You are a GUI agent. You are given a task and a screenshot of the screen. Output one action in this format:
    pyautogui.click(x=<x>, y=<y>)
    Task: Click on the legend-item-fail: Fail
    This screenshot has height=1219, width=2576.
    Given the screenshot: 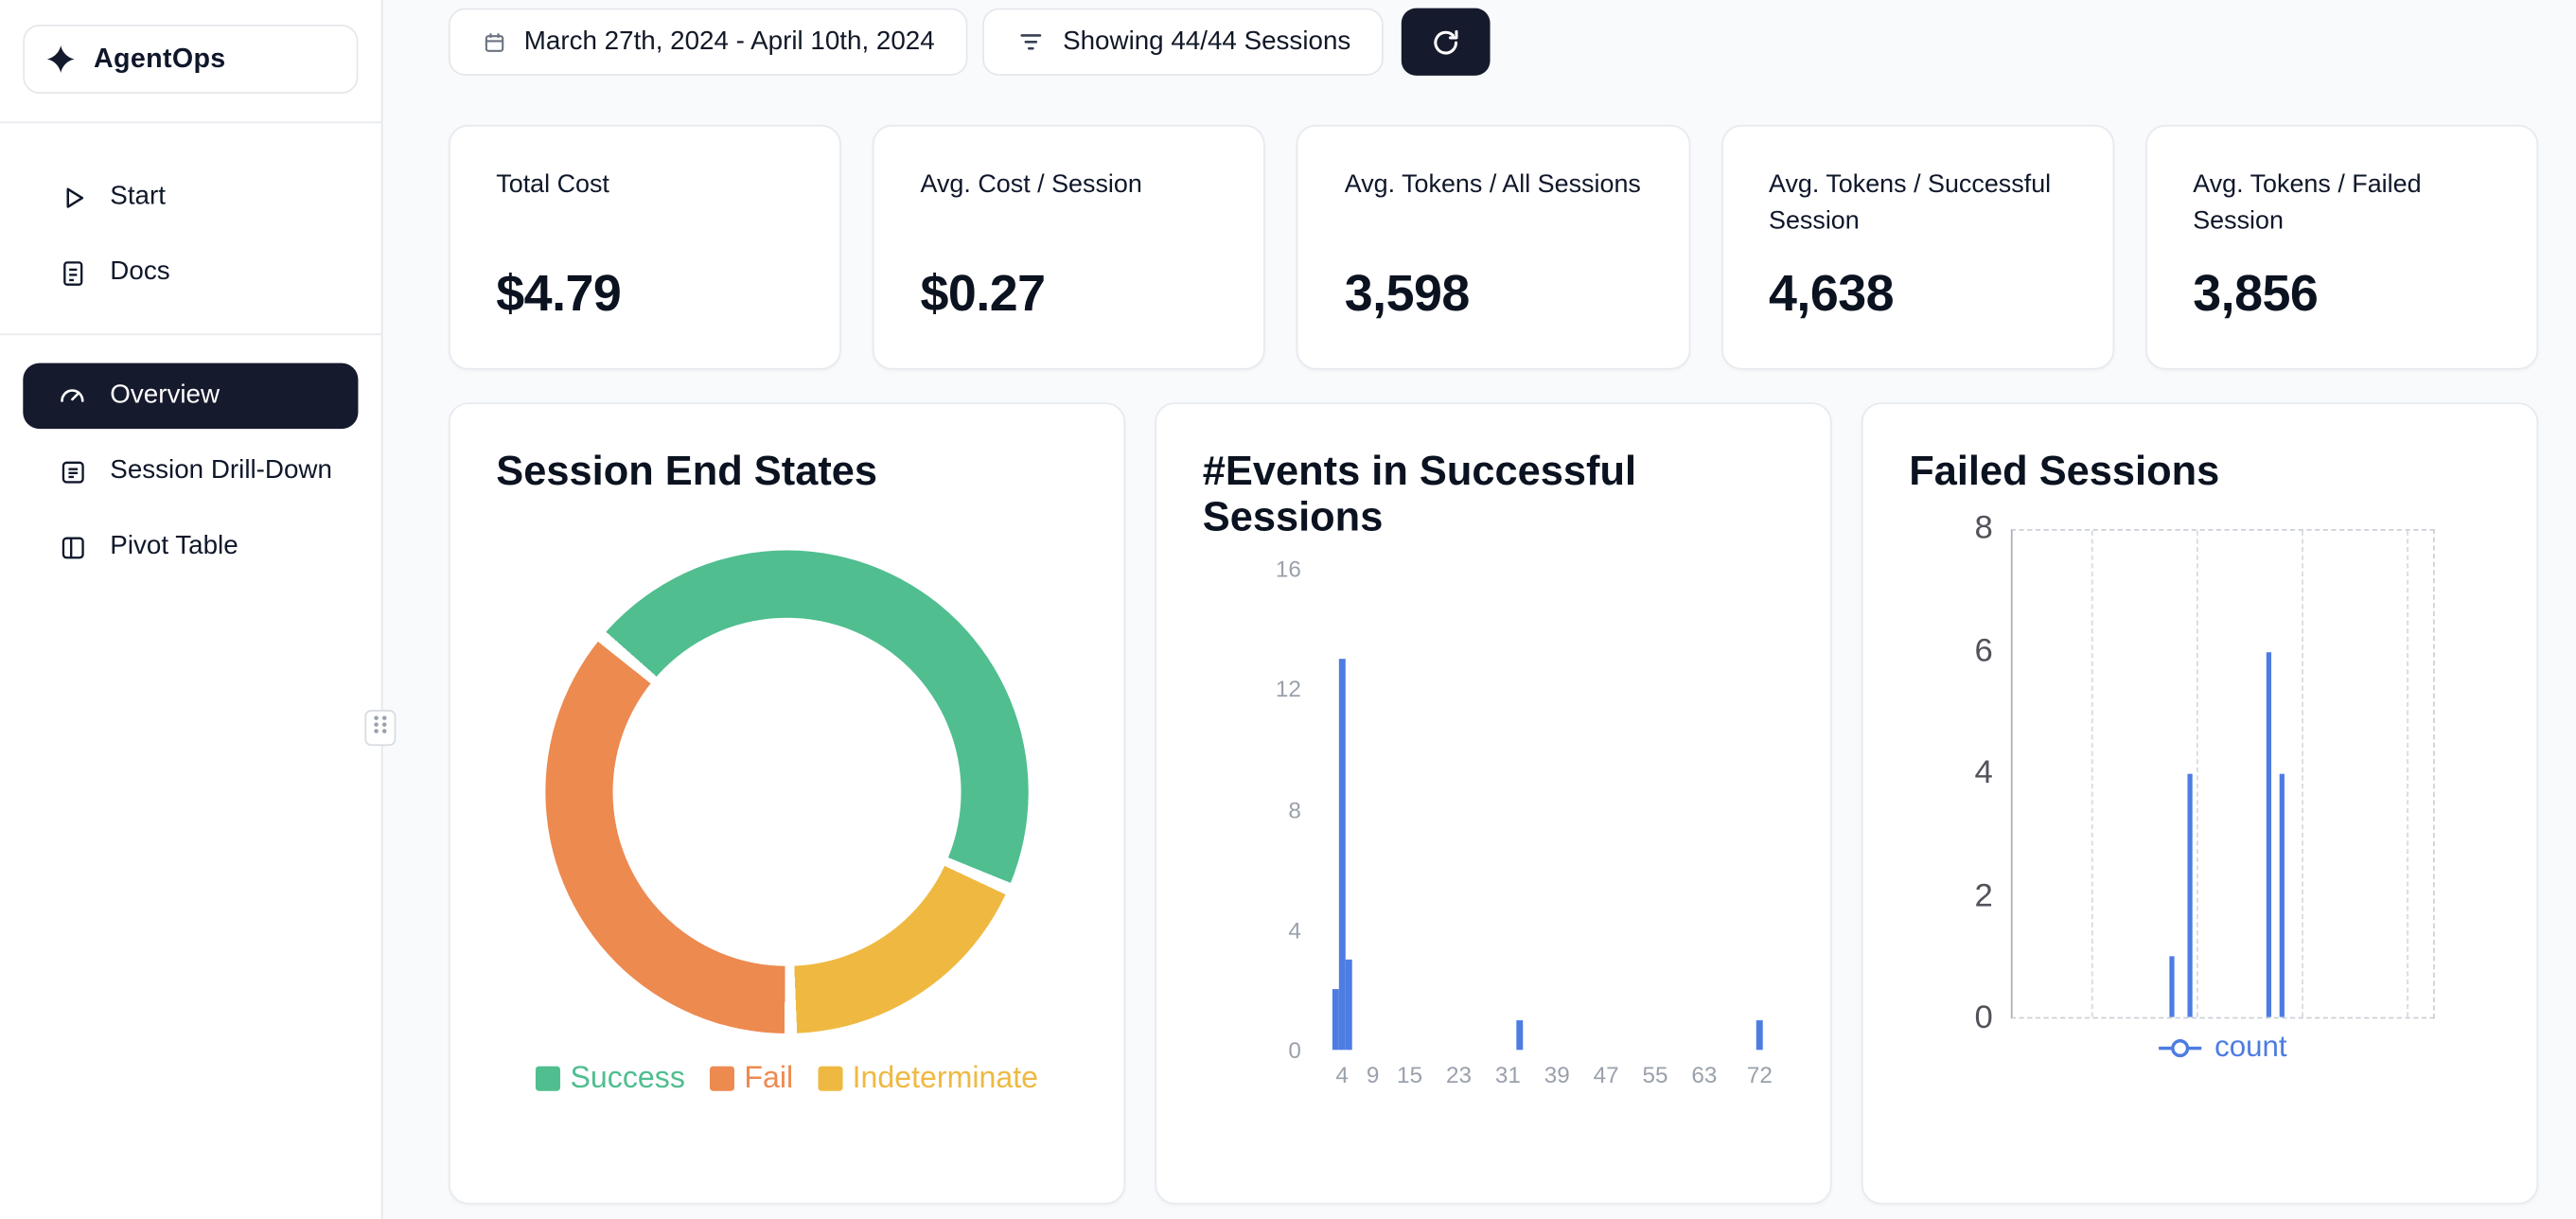 What is the action you would take?
    pyautogui.click(x=751, y=1077)
    